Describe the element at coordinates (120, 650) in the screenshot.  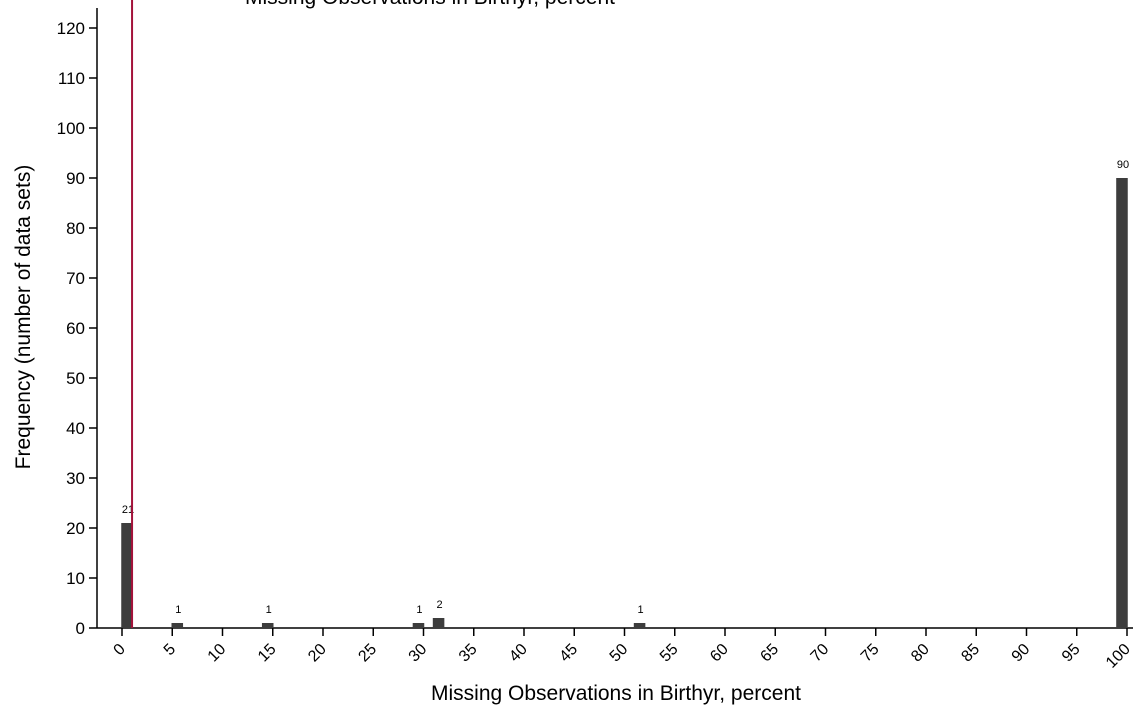
I see `x-tick-label: 0` at that location.